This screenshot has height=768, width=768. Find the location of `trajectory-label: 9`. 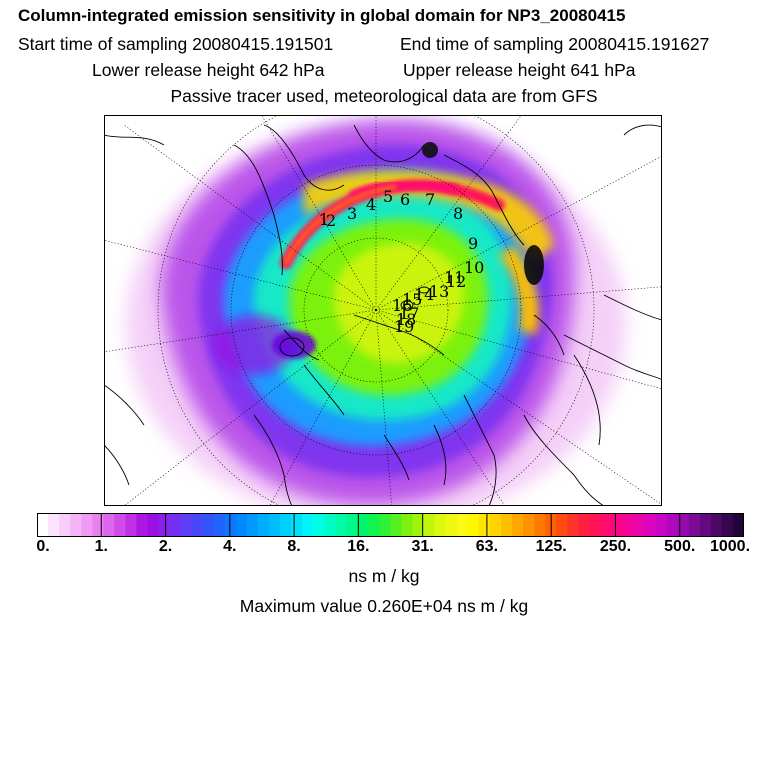

trajectory-label: 9 is located at coordinates (473, 243).